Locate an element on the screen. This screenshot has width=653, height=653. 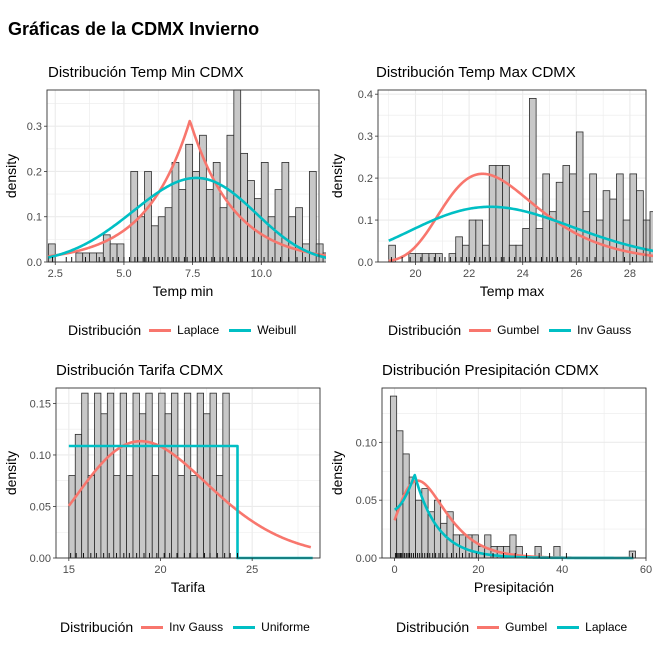
x-axis-label: Temp min is located at coordinates (183, 291).